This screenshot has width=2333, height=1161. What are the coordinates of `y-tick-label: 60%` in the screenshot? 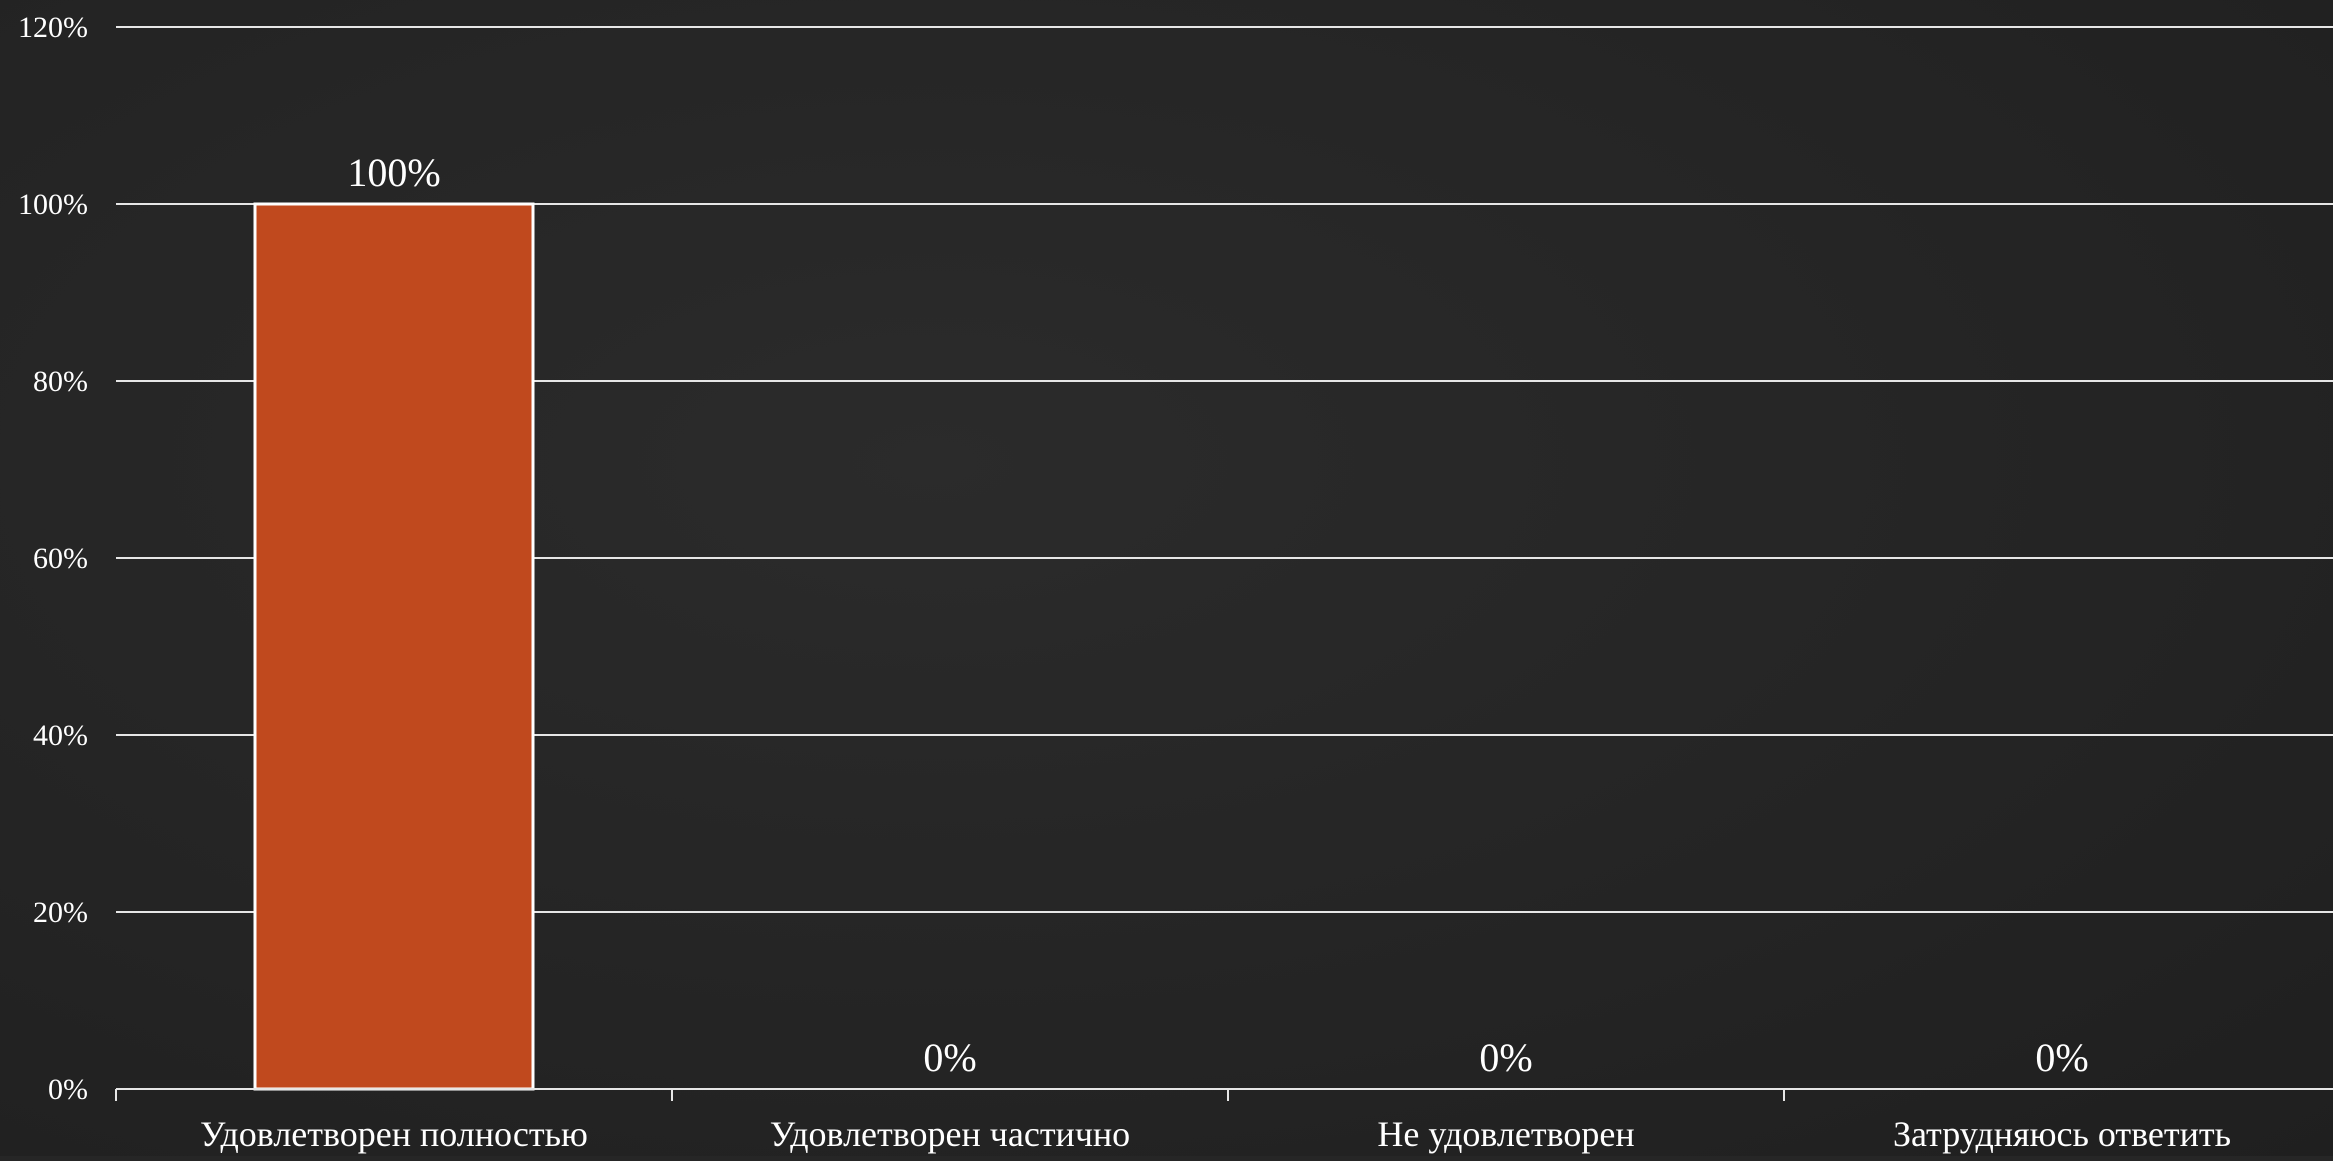 It's located at (60, 558).